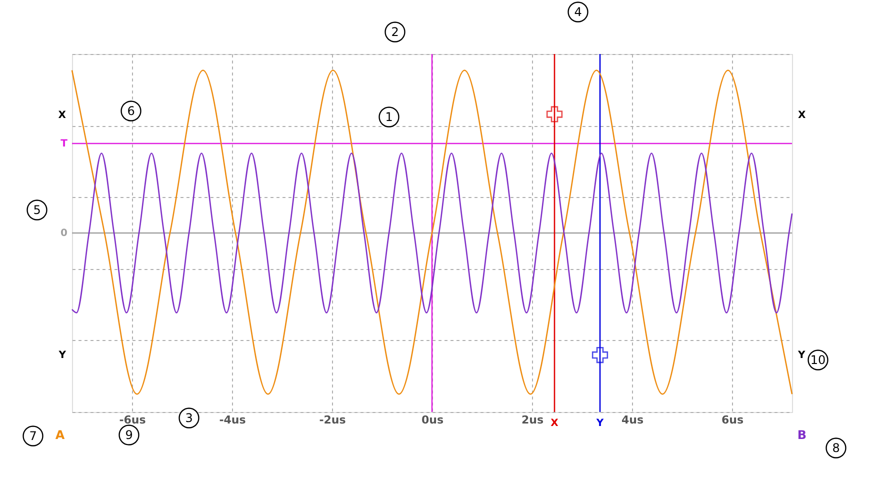  Describe the element at coordinates (532, 420) in the screenshot. I see `x-tick-label: 2us` at that location.